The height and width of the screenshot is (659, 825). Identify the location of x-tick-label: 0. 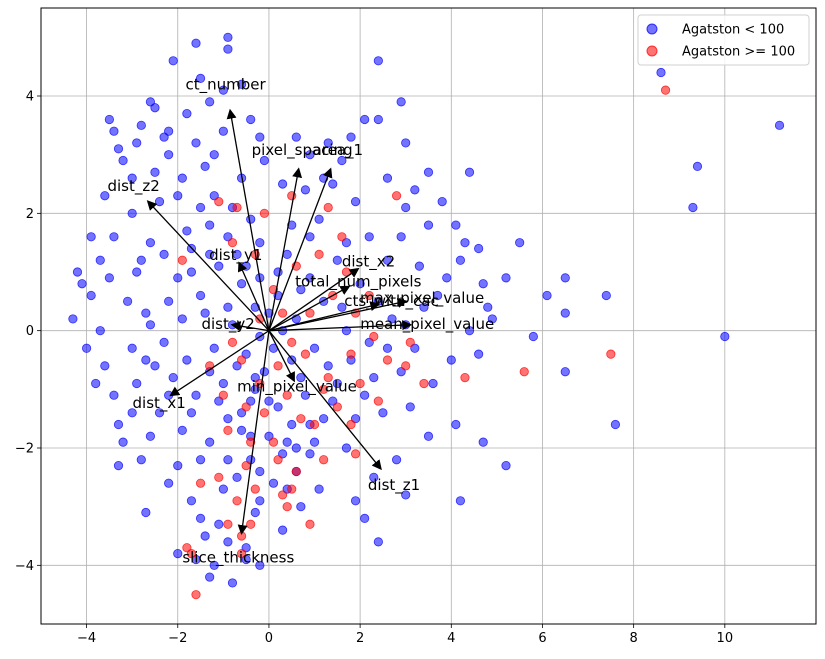
(269, 638).